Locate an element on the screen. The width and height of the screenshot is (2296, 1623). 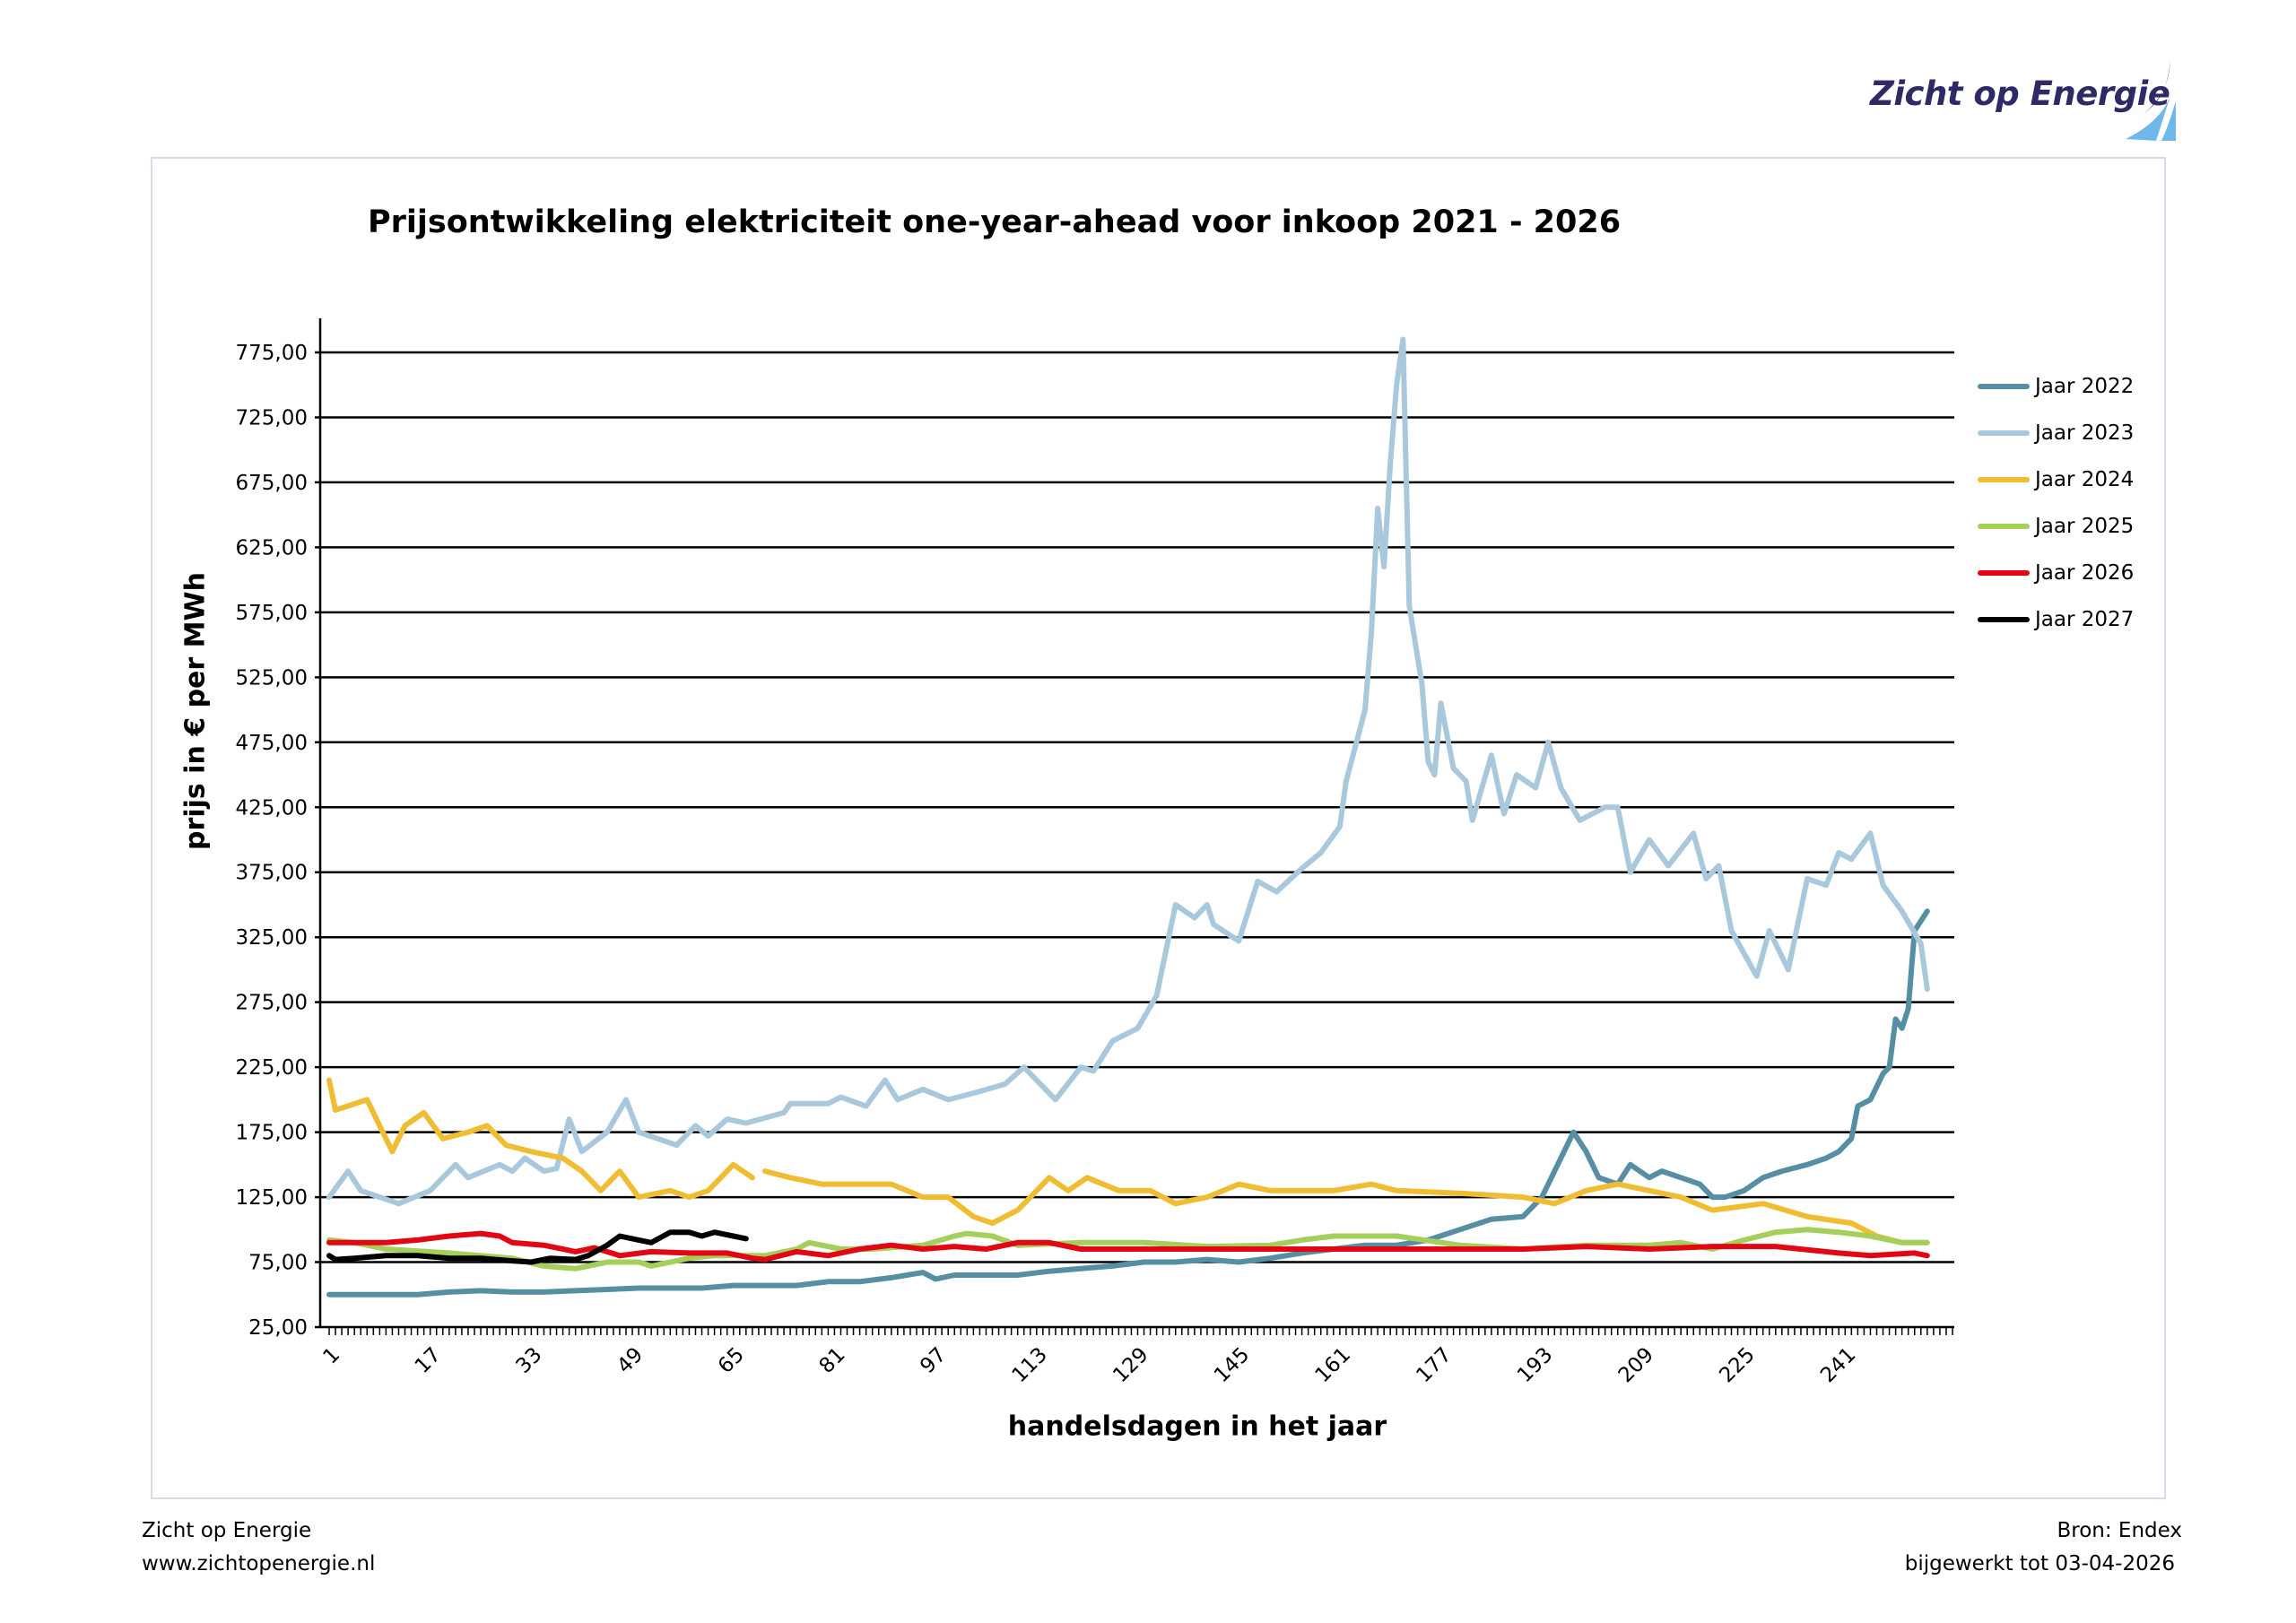
logo: Zicht op Energie is located at coordinates (2031, 103).